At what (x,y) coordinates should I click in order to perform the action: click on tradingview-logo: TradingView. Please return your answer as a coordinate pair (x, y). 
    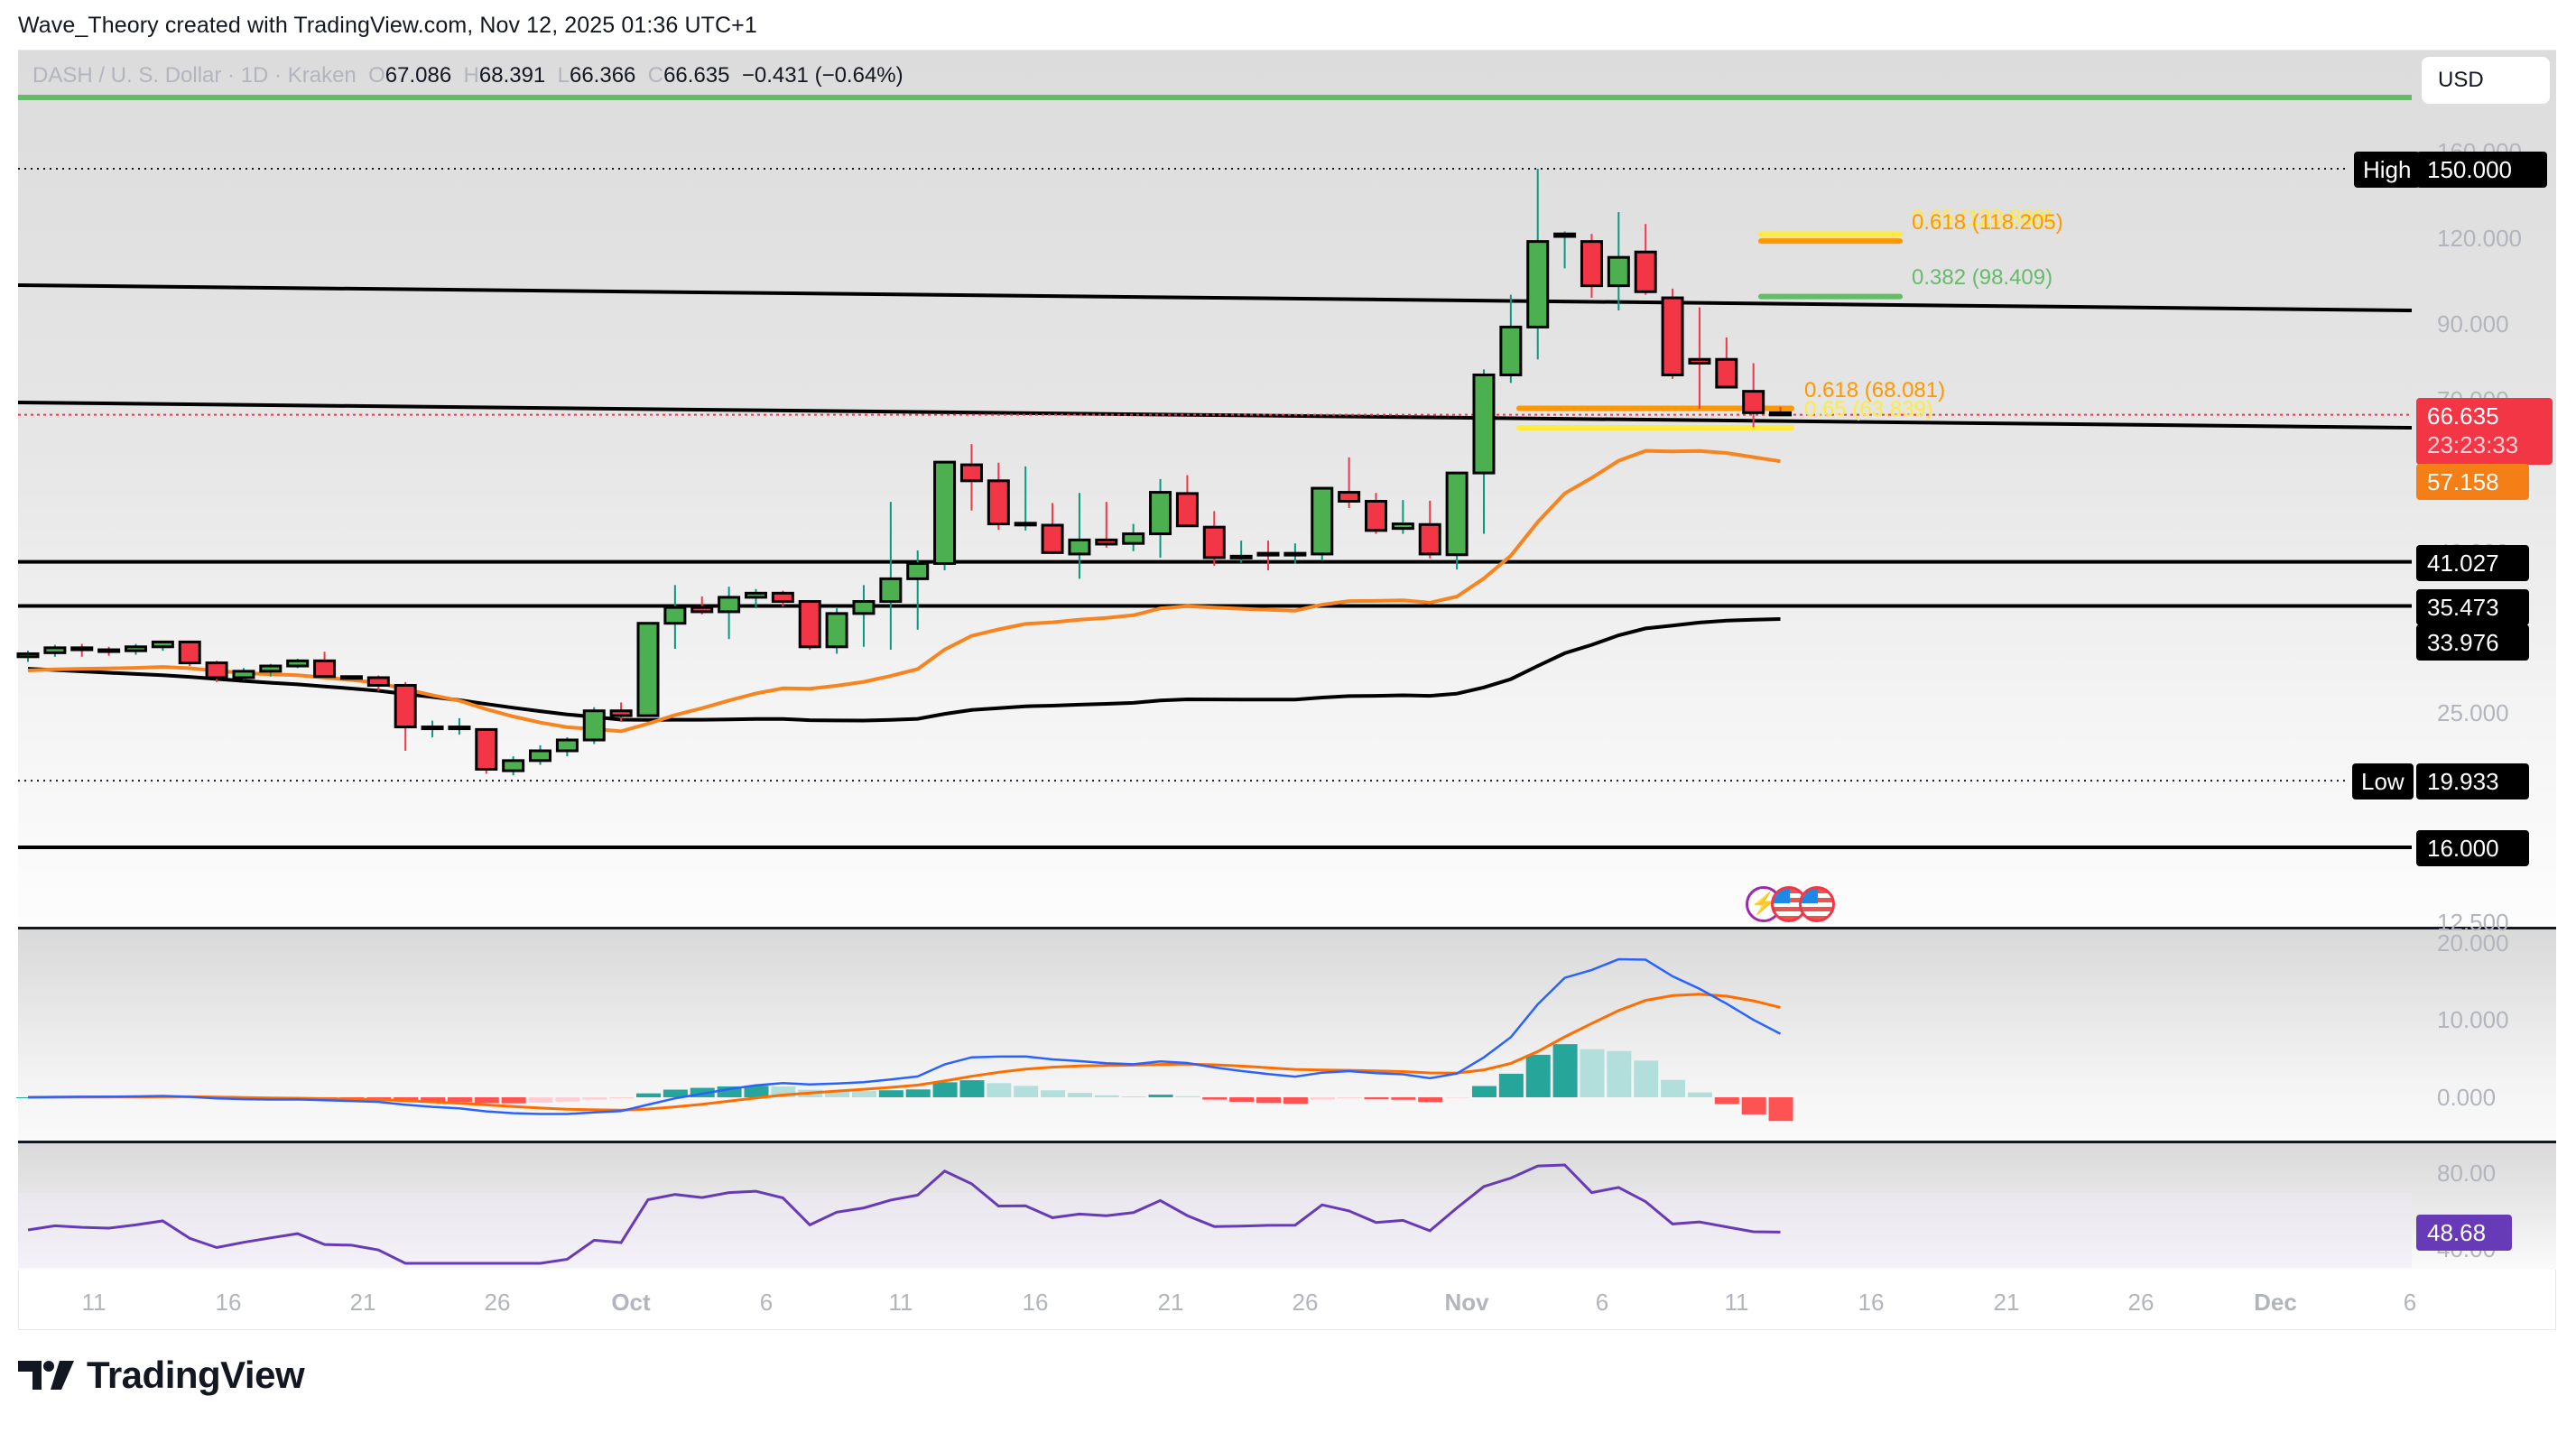
    Looking at the image, I should click on (161, 1375).